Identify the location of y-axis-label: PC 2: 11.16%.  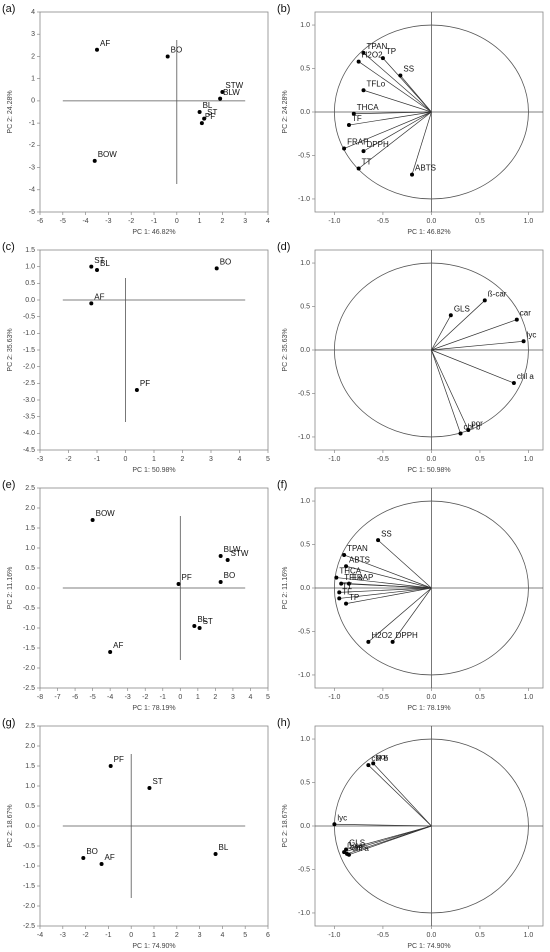
(10, 588).